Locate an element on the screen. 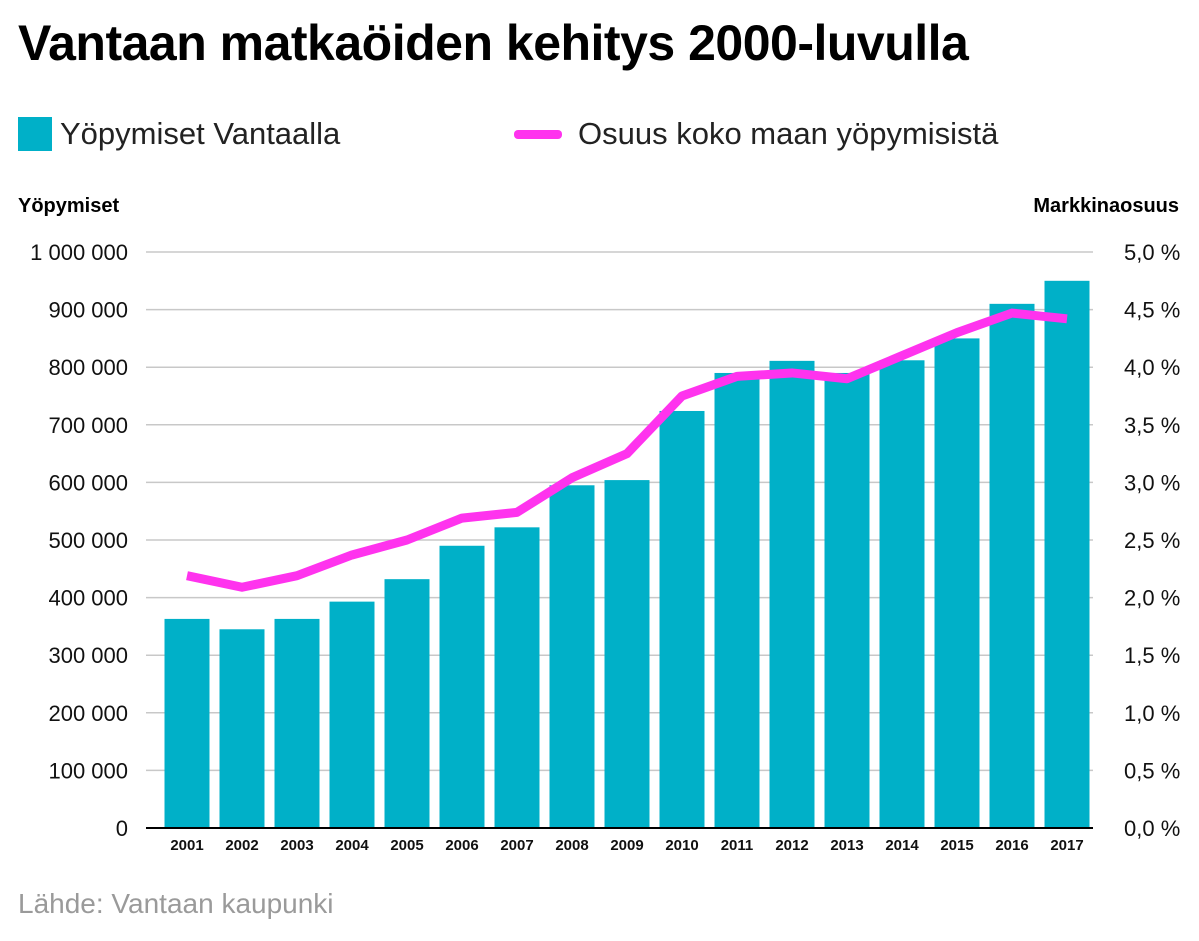 This screenshot has width=1199, height=941. left-tick-label: 100 000 is located at coordinates (88, 770).